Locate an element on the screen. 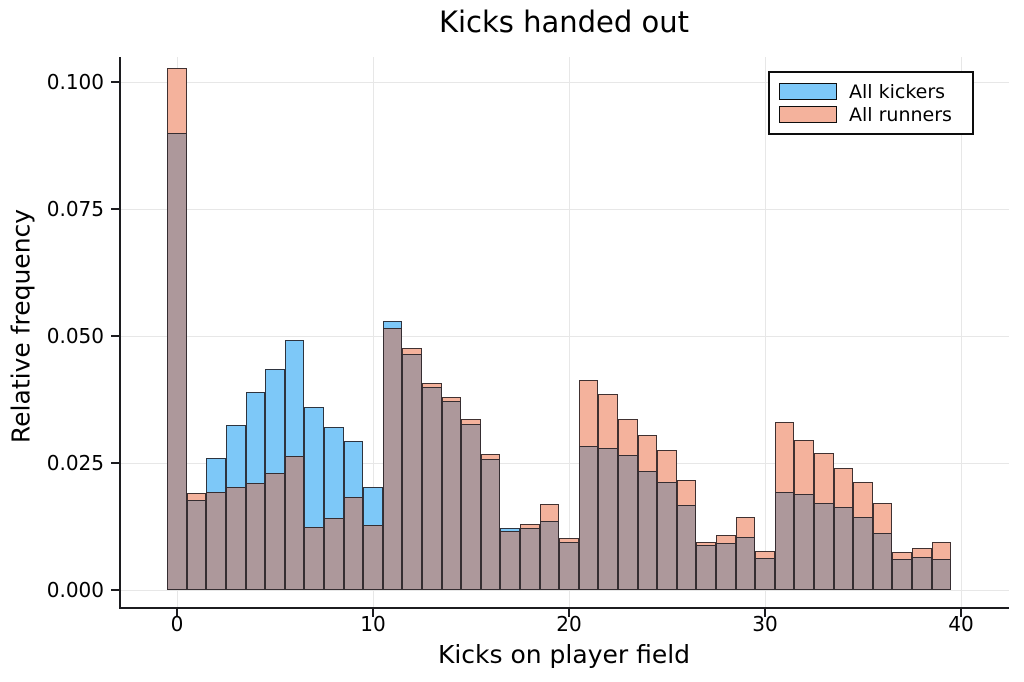 This screenshot has height=682, width=1024. legend-label-kickers: All kickers is located at coordinates (897, 91).